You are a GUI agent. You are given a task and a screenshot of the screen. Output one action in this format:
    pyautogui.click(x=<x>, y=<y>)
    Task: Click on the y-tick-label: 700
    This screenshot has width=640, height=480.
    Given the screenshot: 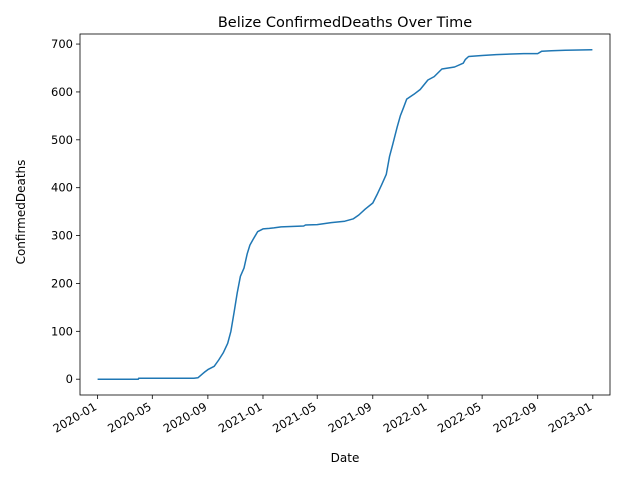 What is the action you would take?
    pyautogui.click(x=62, y=44)
    